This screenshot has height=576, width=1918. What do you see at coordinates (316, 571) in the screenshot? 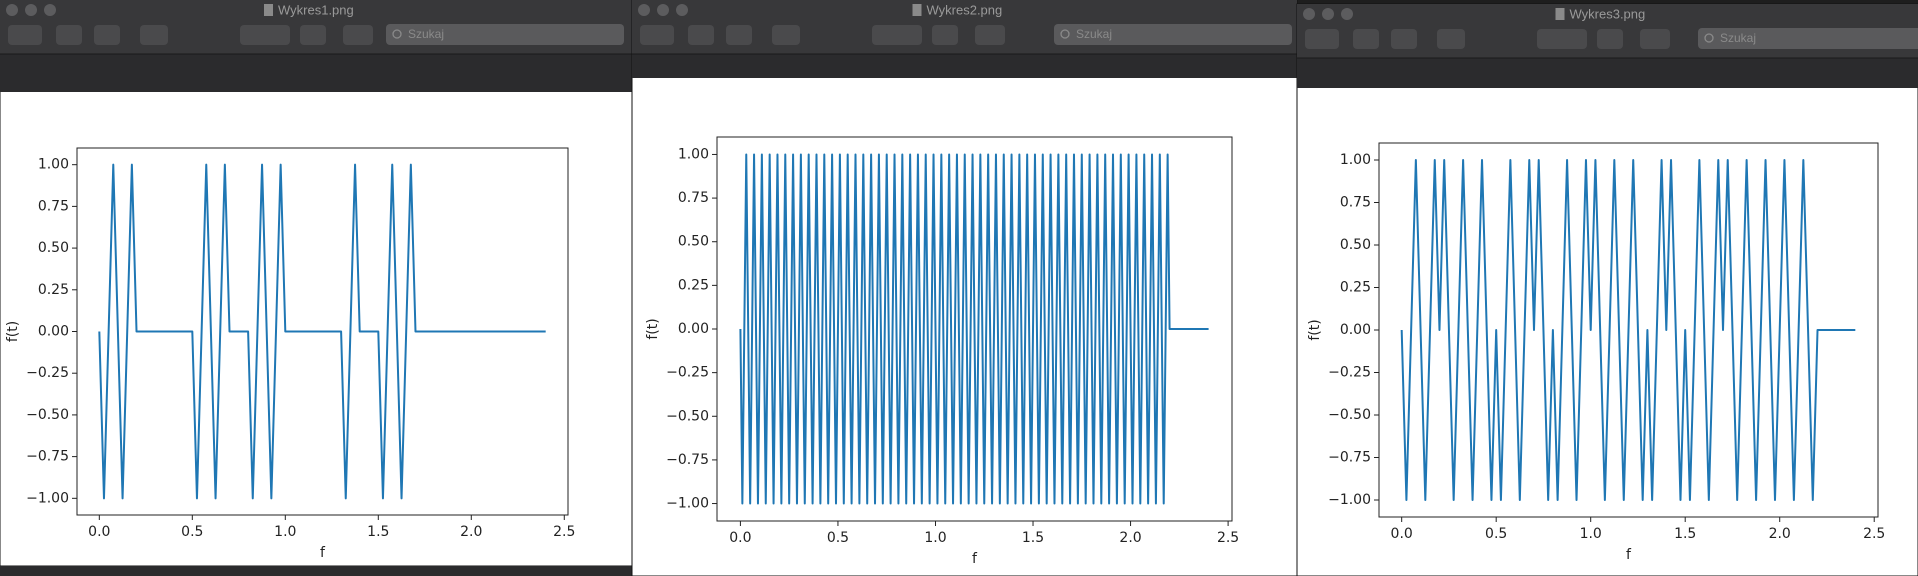
I see `desktop-strip` at bounding box center [316, 571].